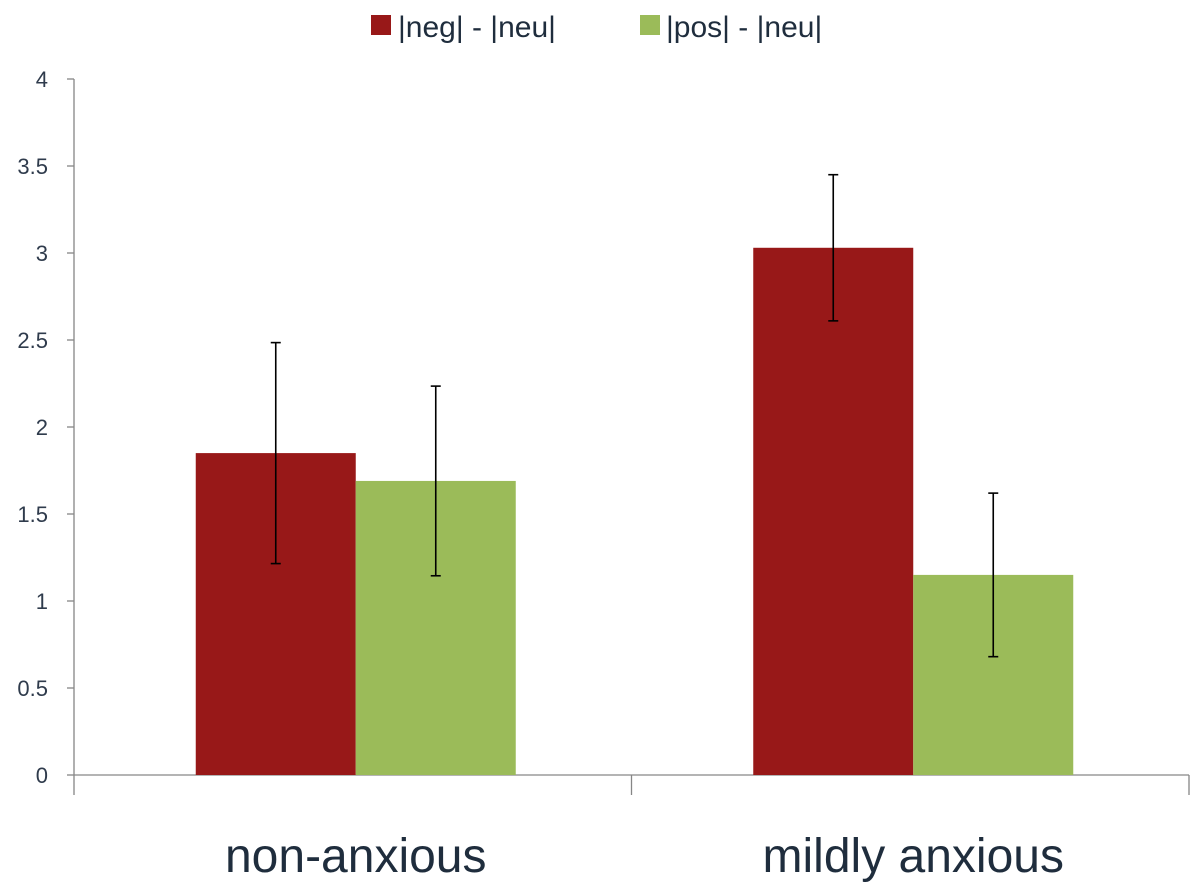 The width and height of the screenshot is (1191, 882). What do you see at coordinates (42, 601) in the screenshot?
I see `y-tick-label: 1` at bounding box center [42, 601].